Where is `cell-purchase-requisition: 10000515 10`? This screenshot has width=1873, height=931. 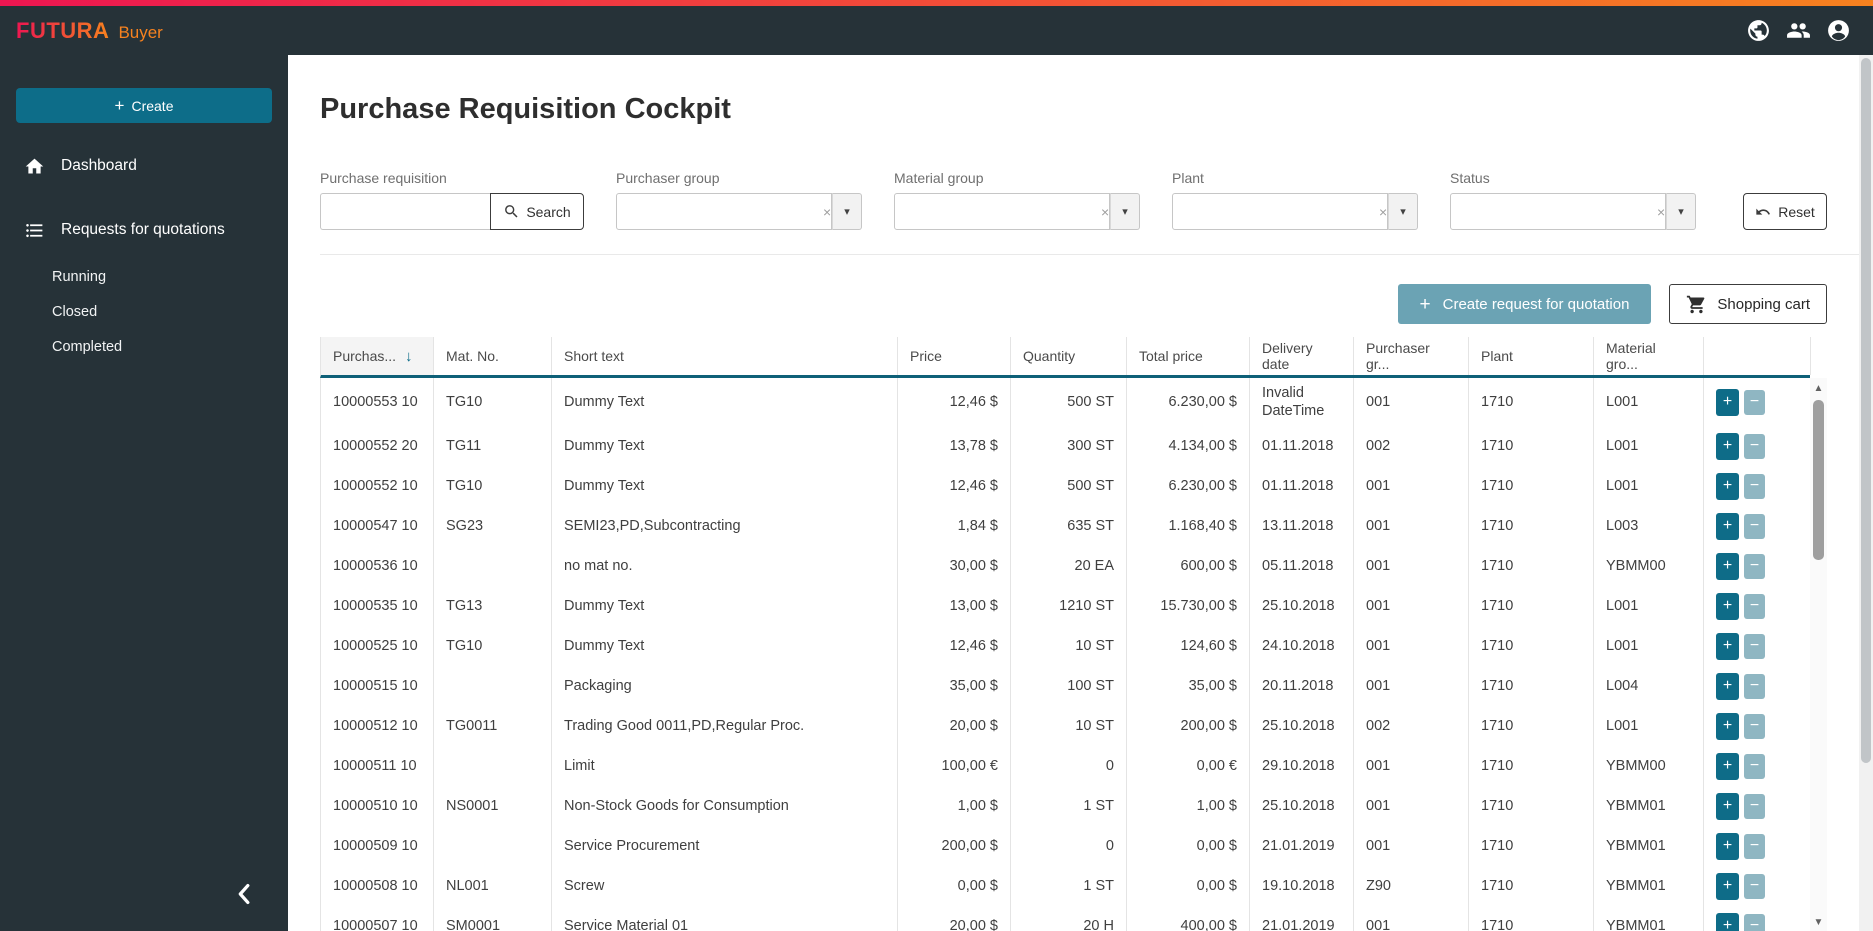
cell-purchase-requisition: 10000515 10 is located at coordinates (377, 686).